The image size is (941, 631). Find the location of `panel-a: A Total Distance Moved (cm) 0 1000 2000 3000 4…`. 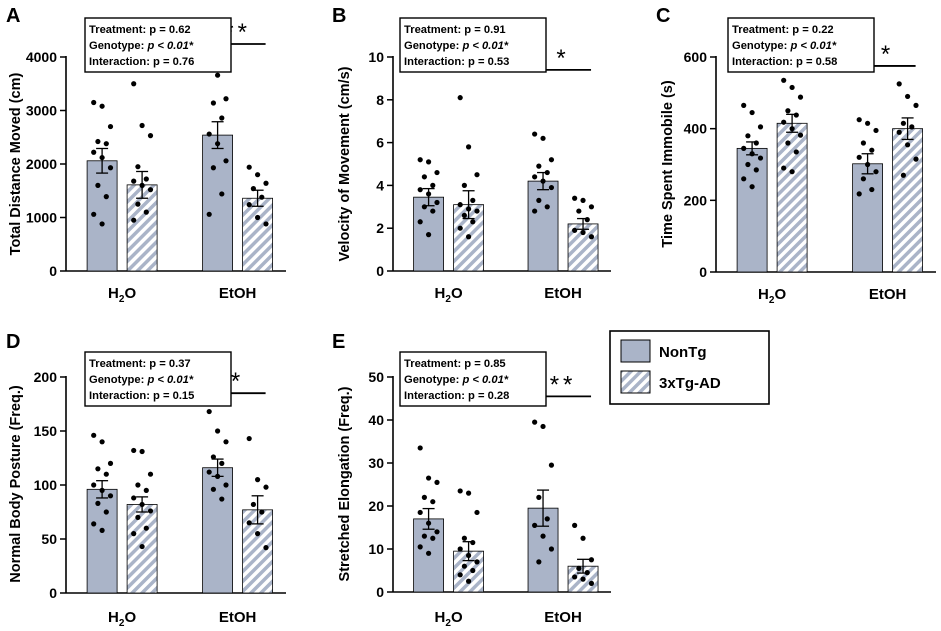

panel-a: A Total Distance Moved (cm) 0 1000 2000 3000 4… is located at coordinates (146, 155).